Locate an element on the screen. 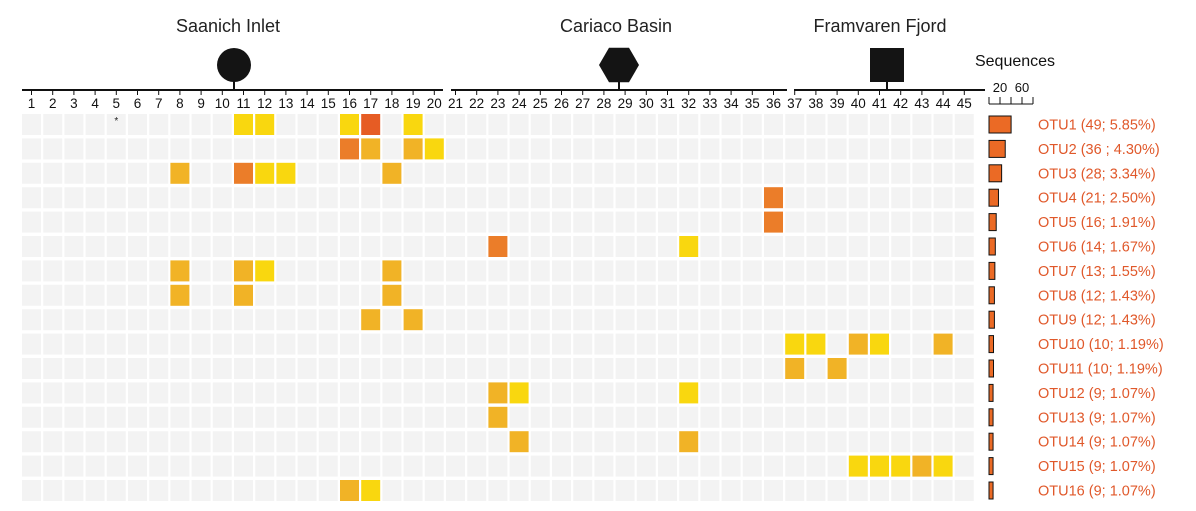 The height and width of the screenshot is (511, 1196). column-label: 15 is located at coordinates (328, 103).